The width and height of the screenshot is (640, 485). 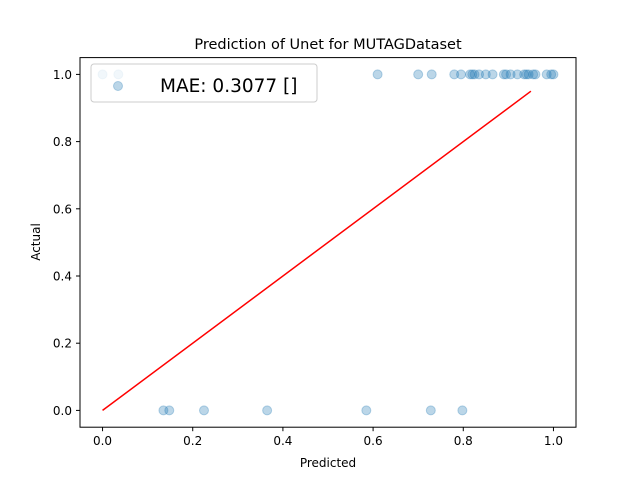 What do you see at coordinates (62, 277) in the screenshot?
I see `y-tick-label: 0.4` at bounding box center [62, 277].